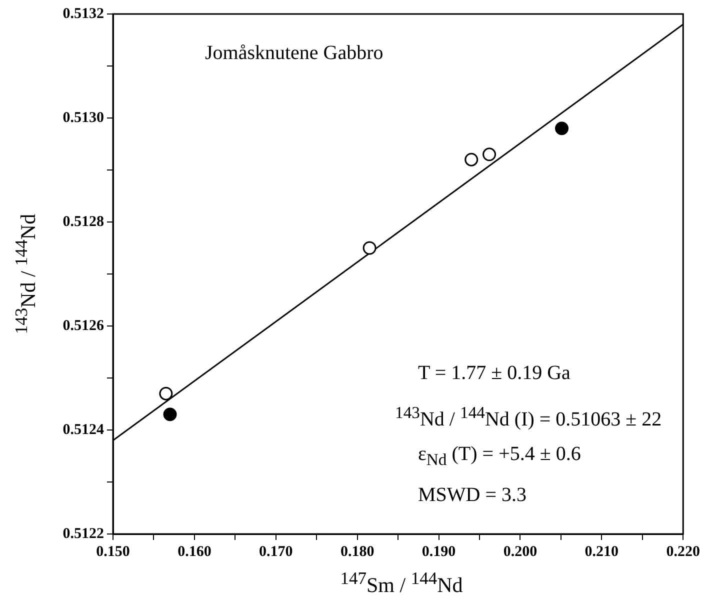  What do you see at coordinates (294, 53) in the screenshot?
I see `annotation: Jomåsknutene Gabbro` at bounding box center [294, 53].